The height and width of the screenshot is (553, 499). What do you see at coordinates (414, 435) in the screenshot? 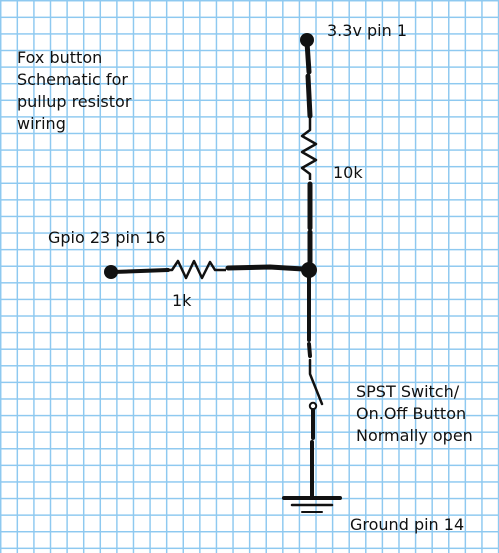
I see `switch-label-line: Normally open` at bounding box center [414, 435].